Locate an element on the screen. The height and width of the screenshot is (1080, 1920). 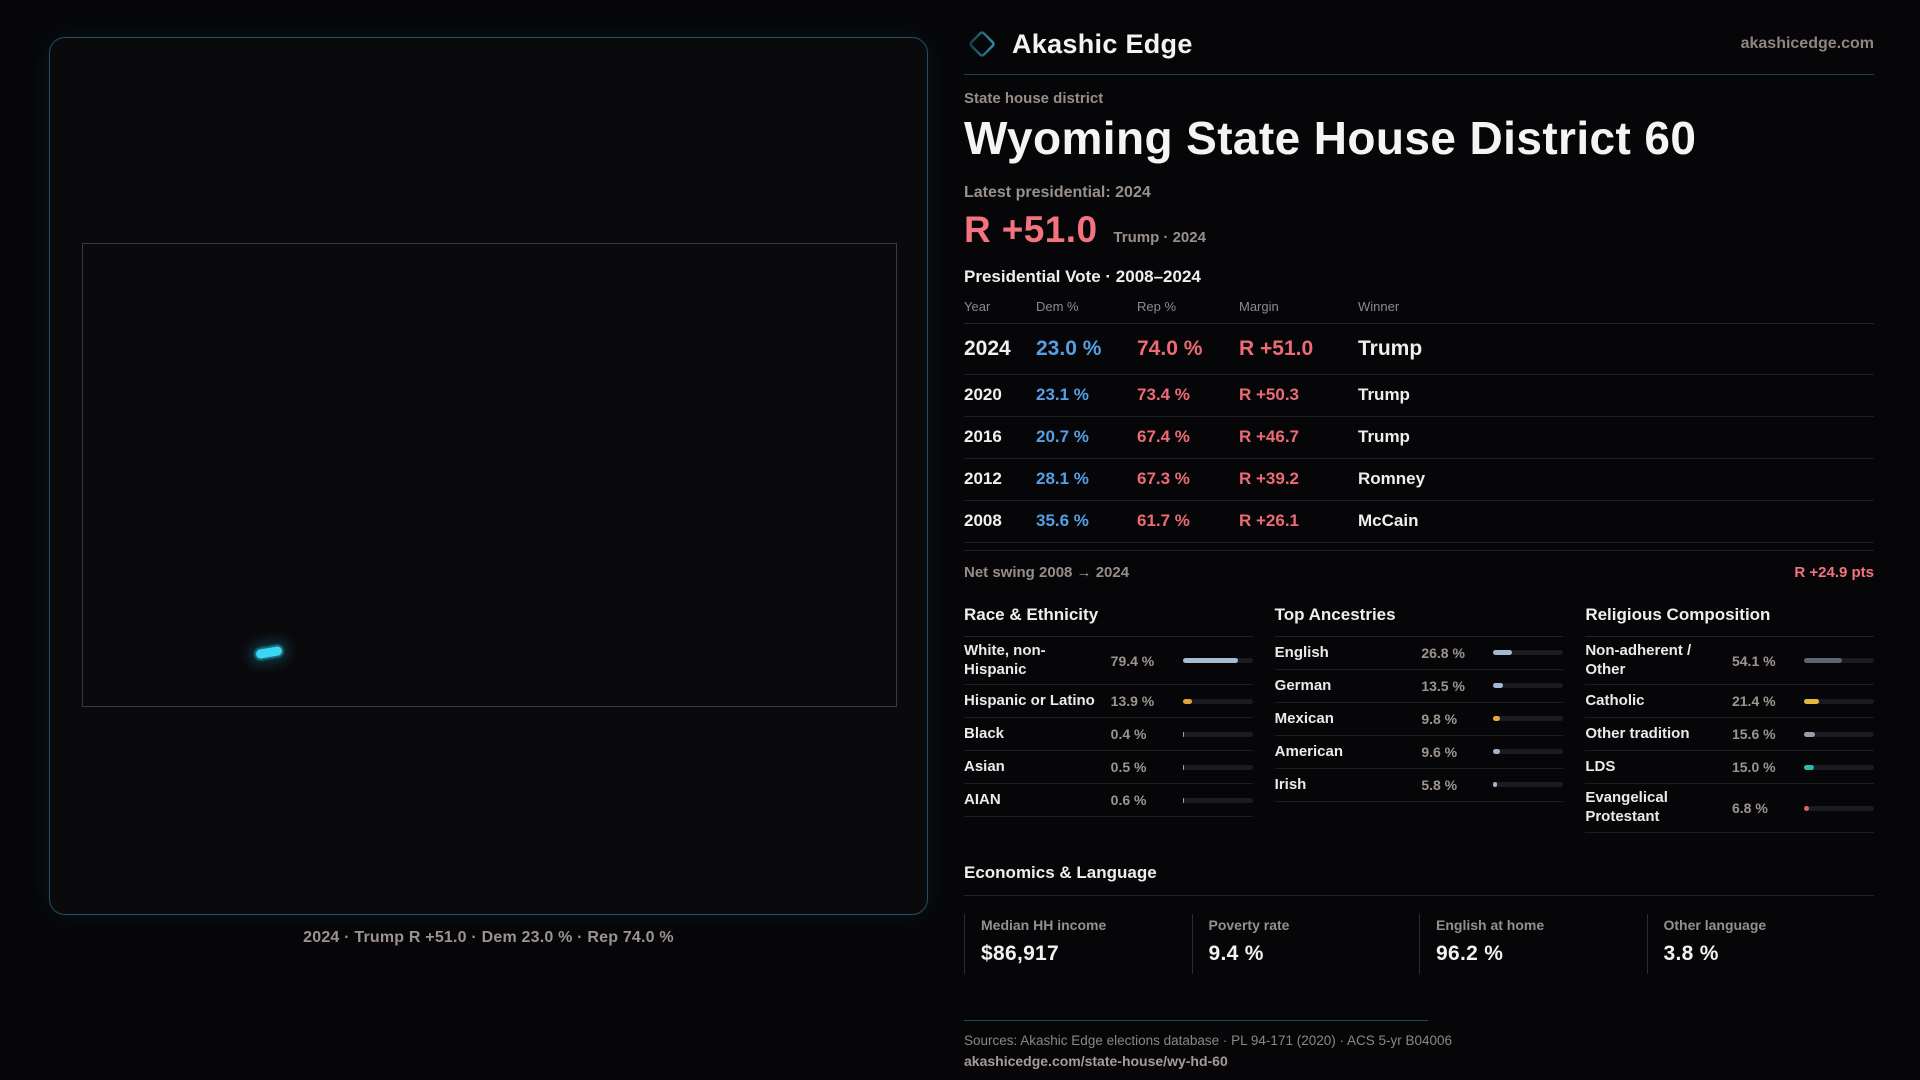
demographic-value: 15.0 % is located at coordinates (1753, 767).